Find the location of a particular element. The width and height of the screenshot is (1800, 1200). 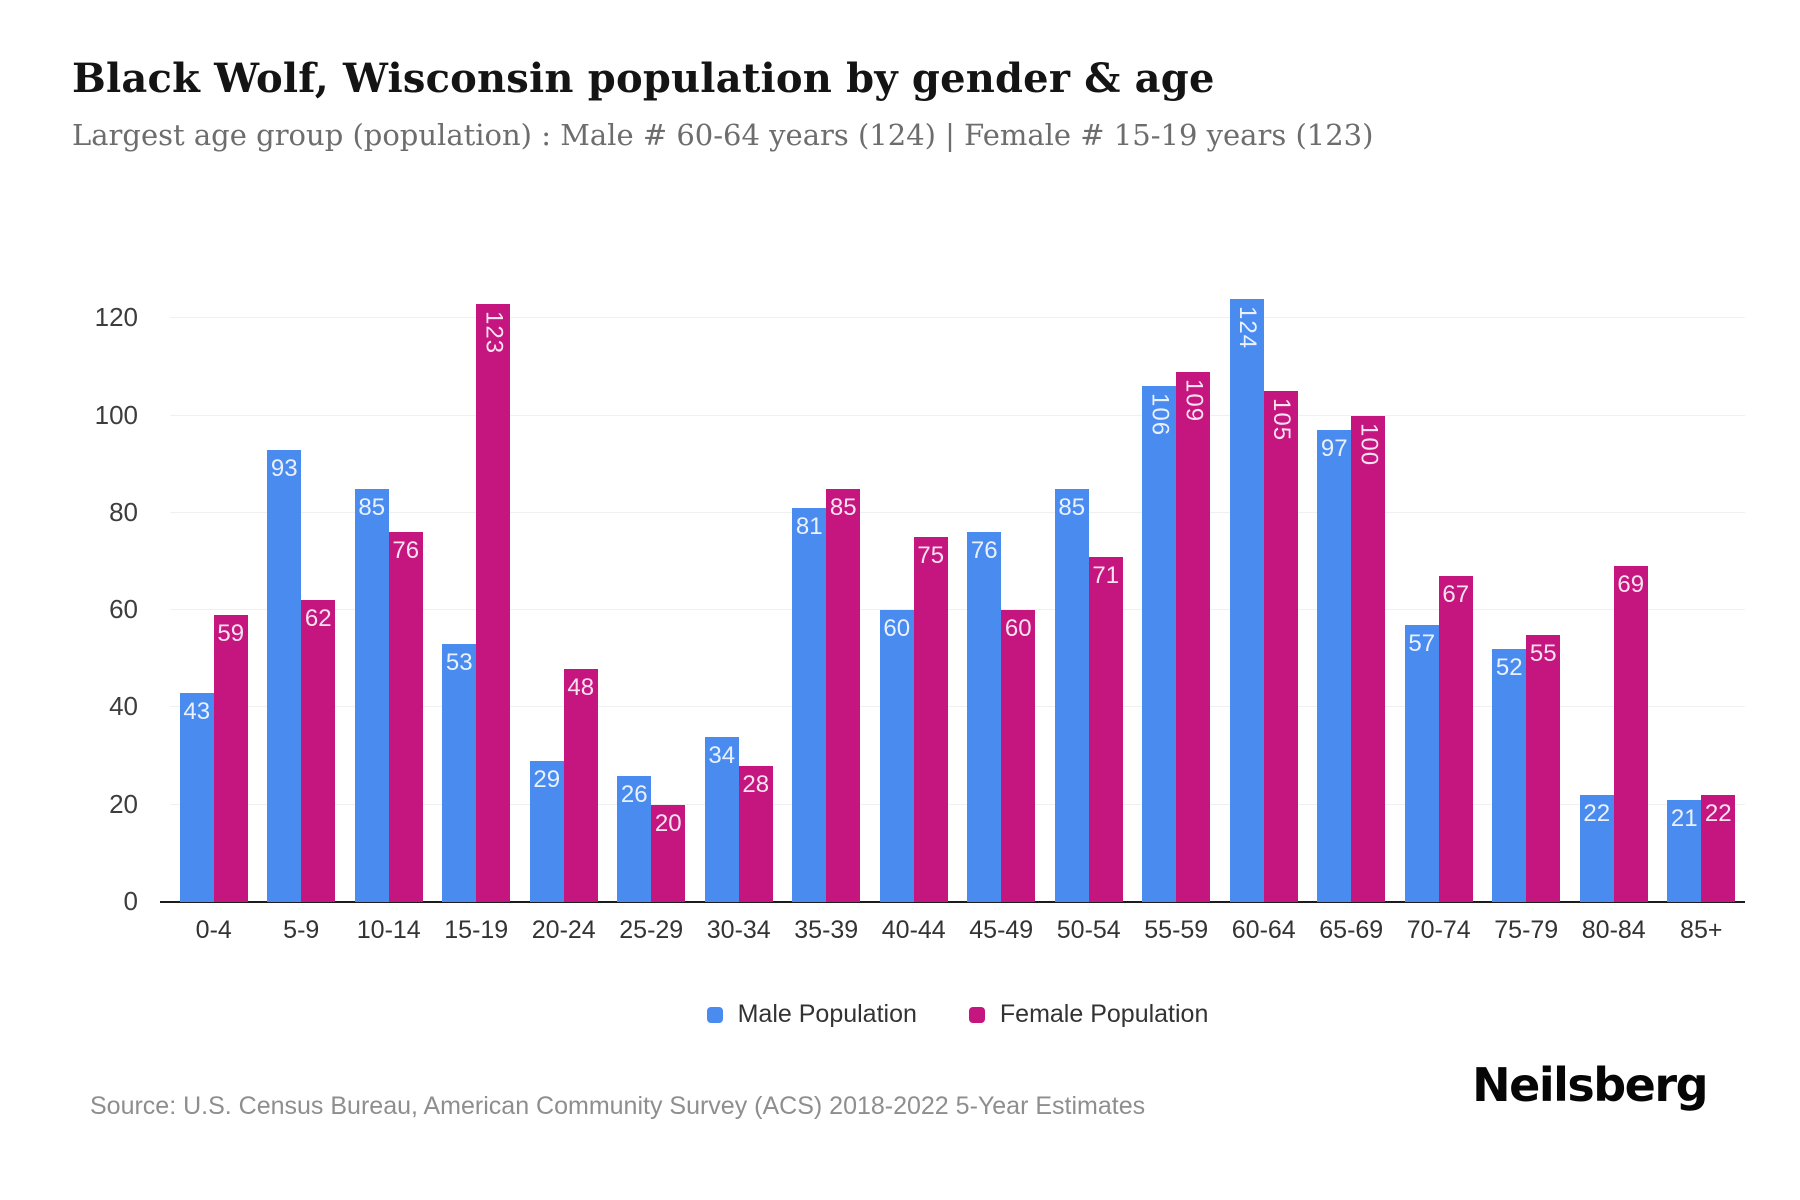

bar-value-label: 124 is located at coordinates (1247, 327).